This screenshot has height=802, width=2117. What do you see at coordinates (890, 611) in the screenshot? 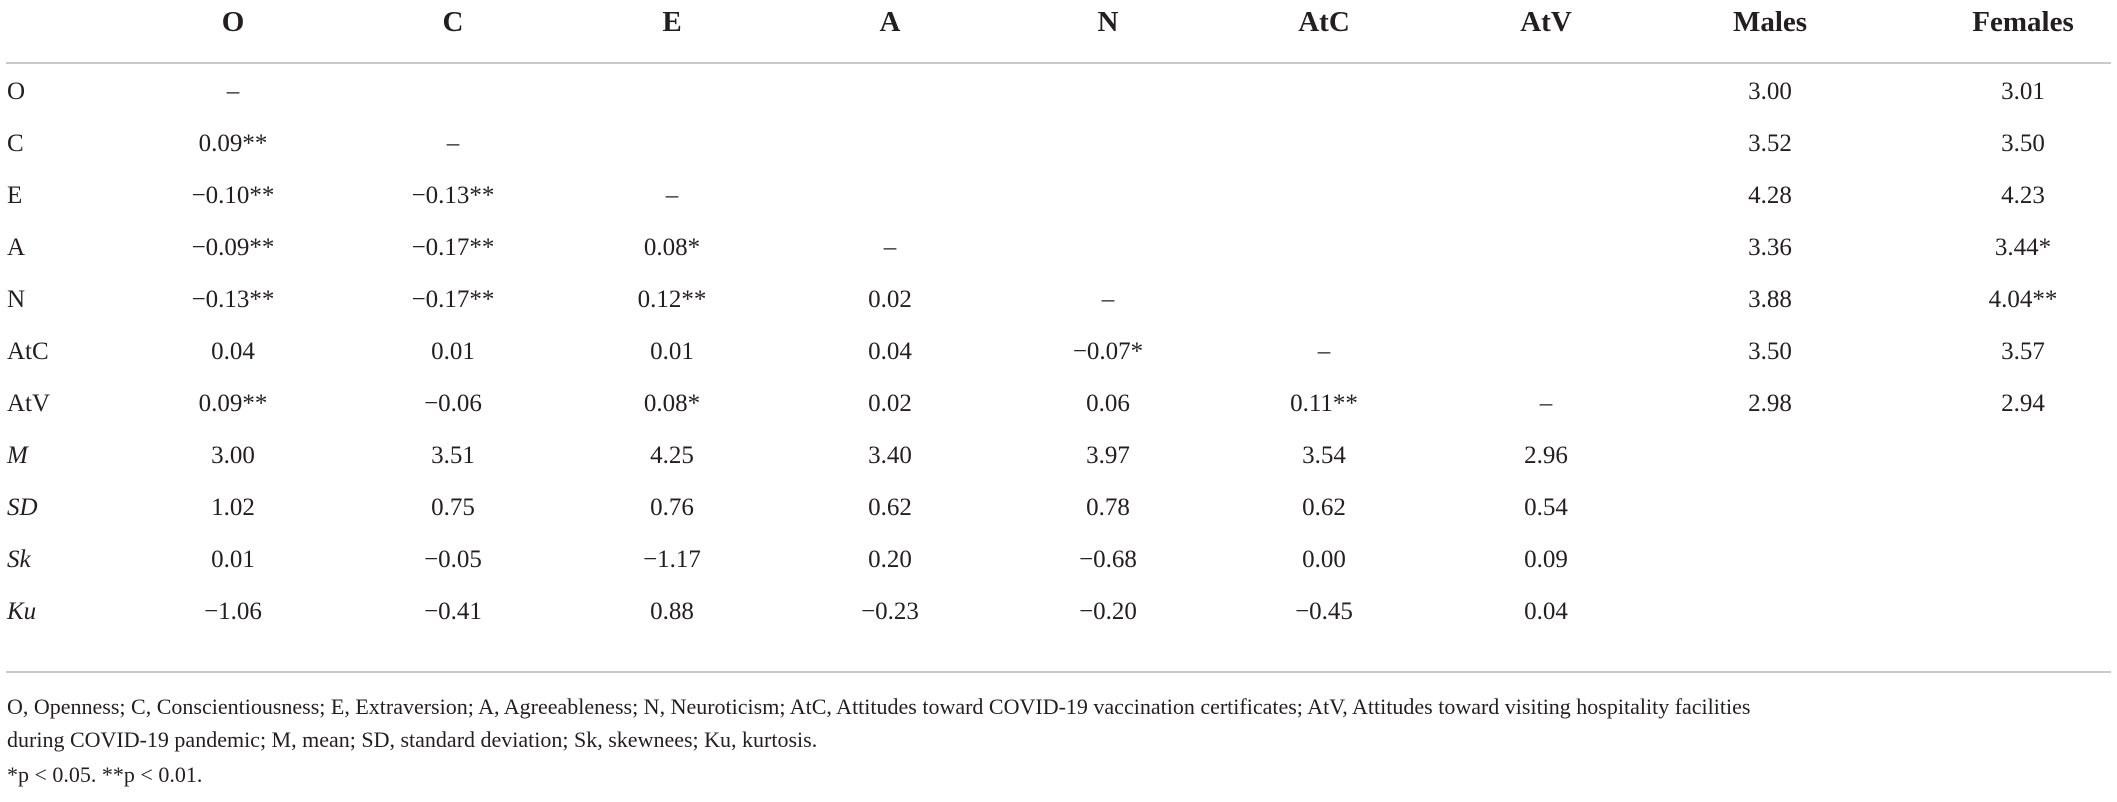
I see `table-cell: −0.23` at bounding box center [890, 611].